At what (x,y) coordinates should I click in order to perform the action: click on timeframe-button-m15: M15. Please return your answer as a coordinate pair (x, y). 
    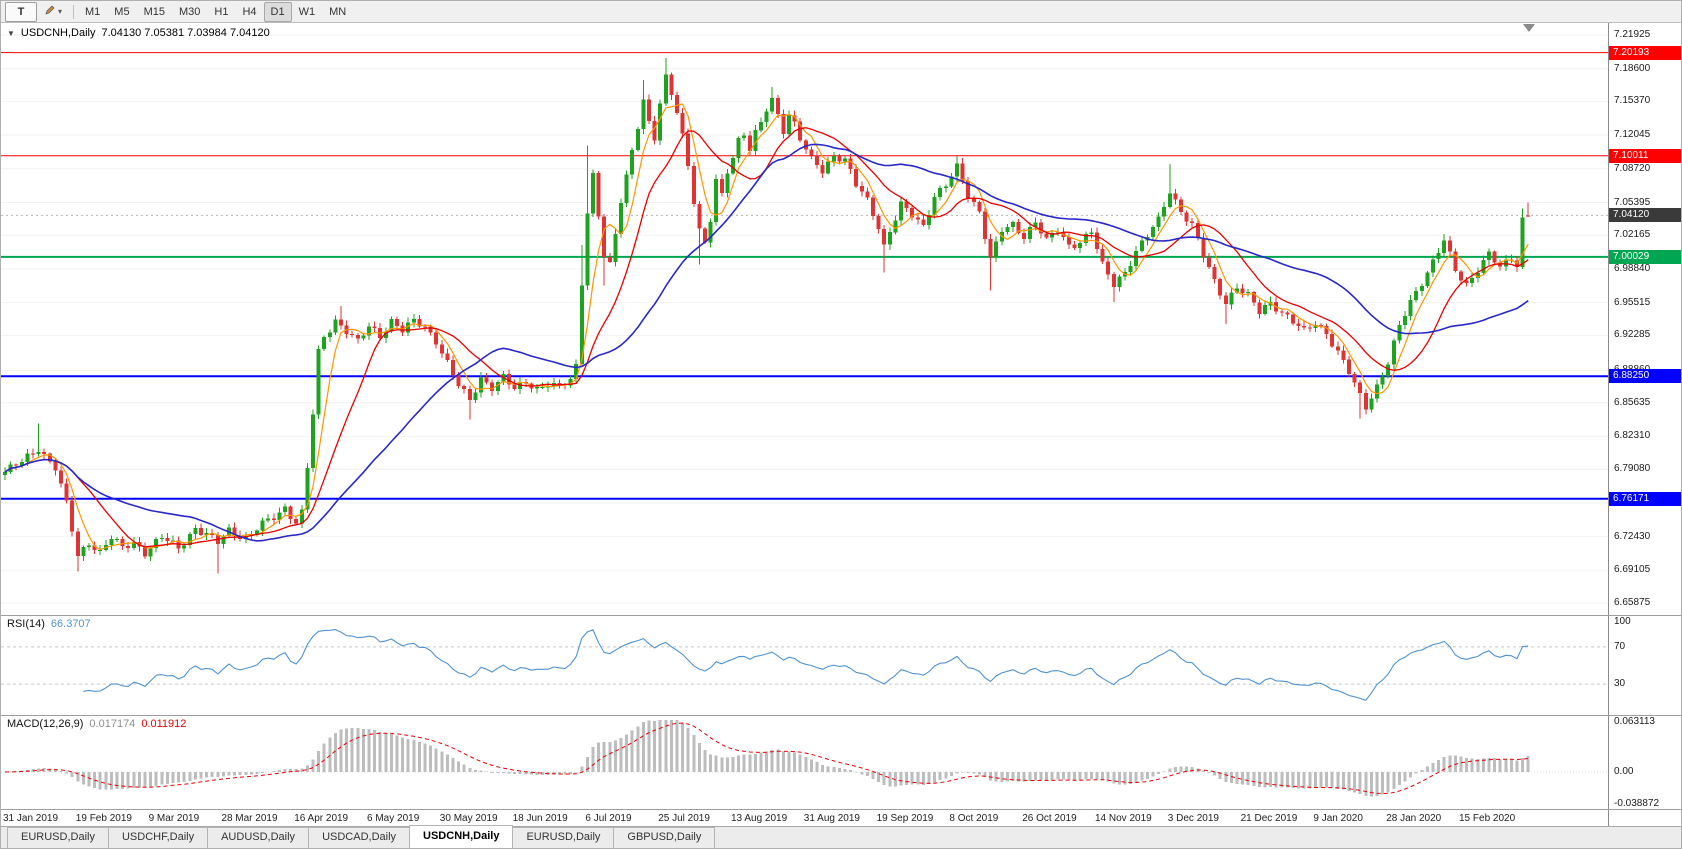
    Looking at the image, I should click on (154, 11).